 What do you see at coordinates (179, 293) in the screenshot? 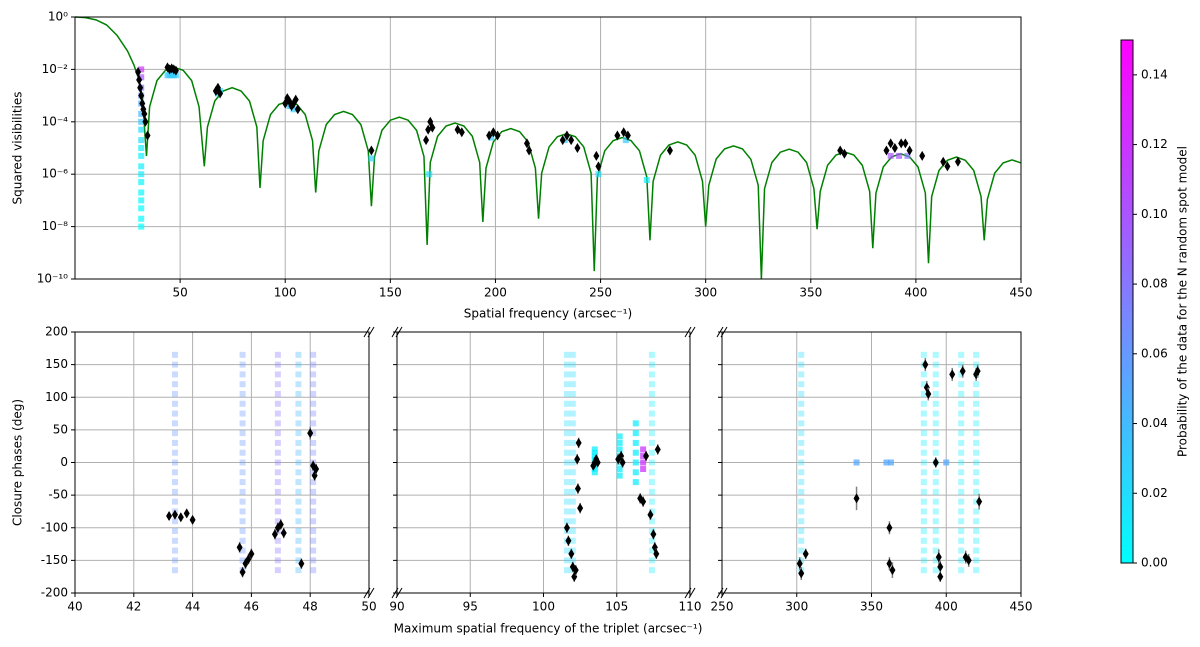
I see `x-tick-label: 50` at bounding box center [179, 293].